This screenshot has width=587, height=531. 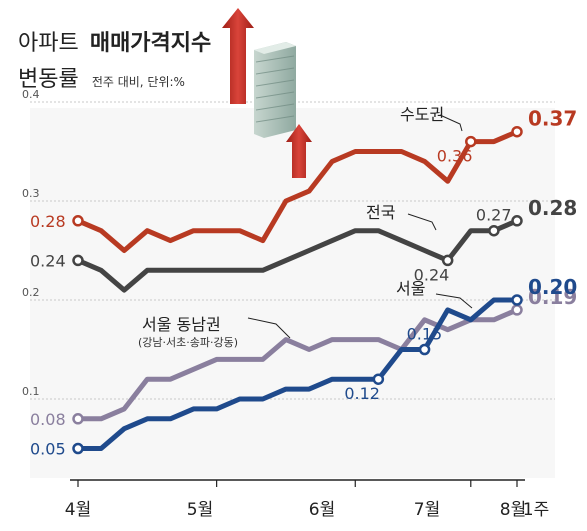 What do you see at coordinates (31, 391) in the screenshot?
I see `y-tick-label: 0.1` at bounding box center [31, 391].